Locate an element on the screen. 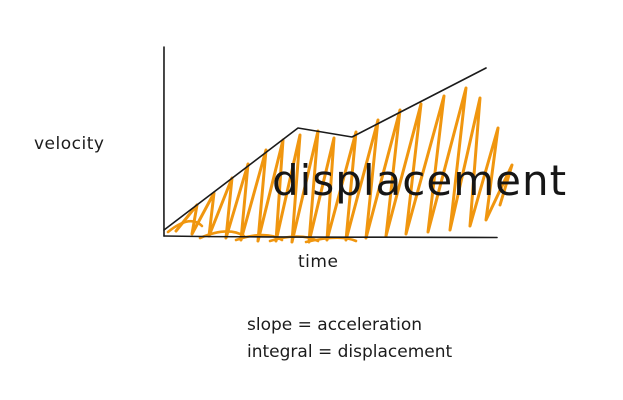 The height and width of the screenshot is (400, 623). note-integral: integral = displacement is located at coordinates (350, 352).